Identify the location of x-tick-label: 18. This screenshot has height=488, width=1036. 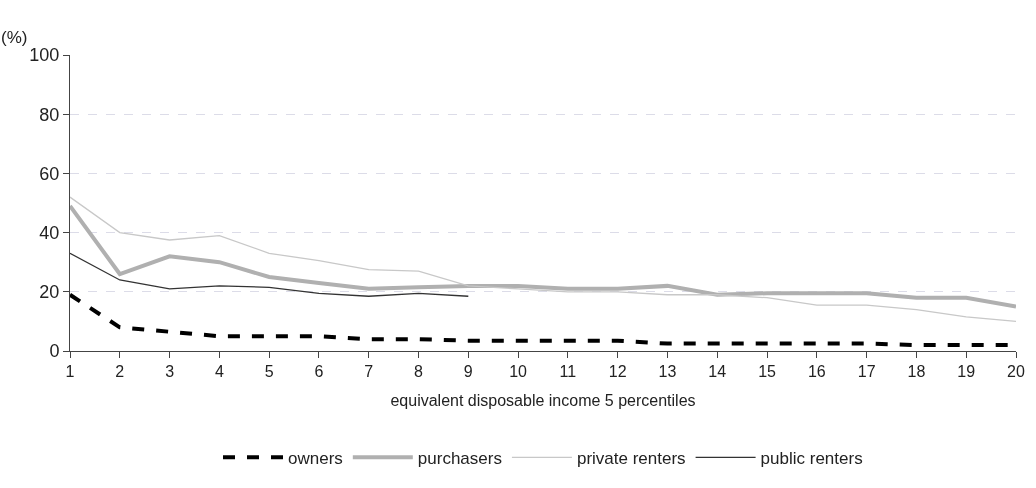
(916, 372).